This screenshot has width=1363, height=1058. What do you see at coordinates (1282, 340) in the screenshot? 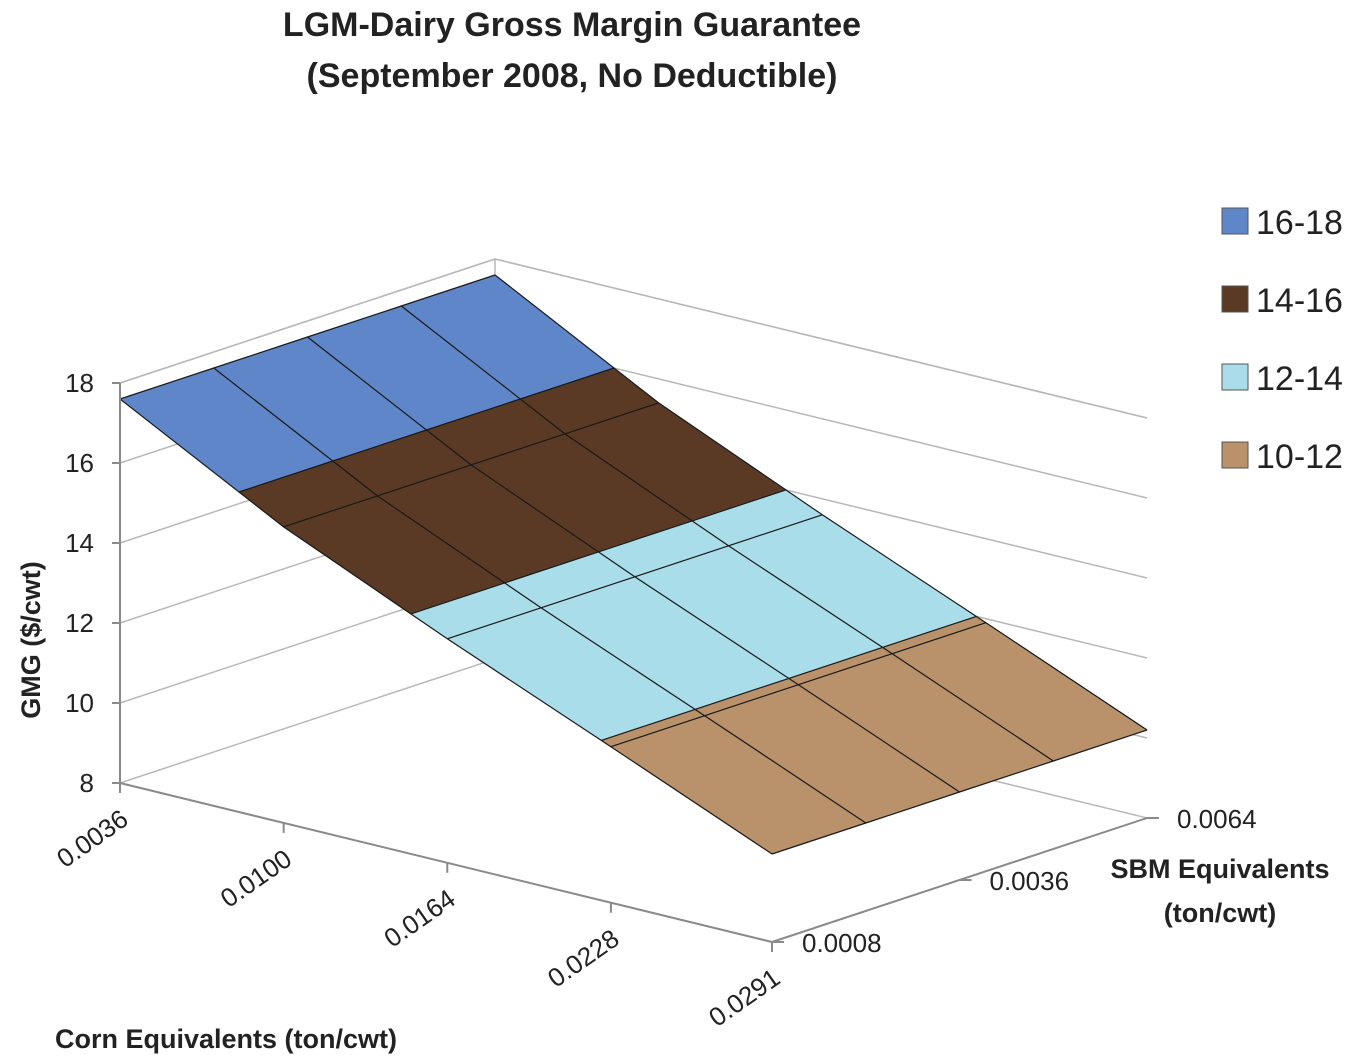
I see `legend: 16-18 14-16 12-14 10-12` at bounding box center [1282, 340].